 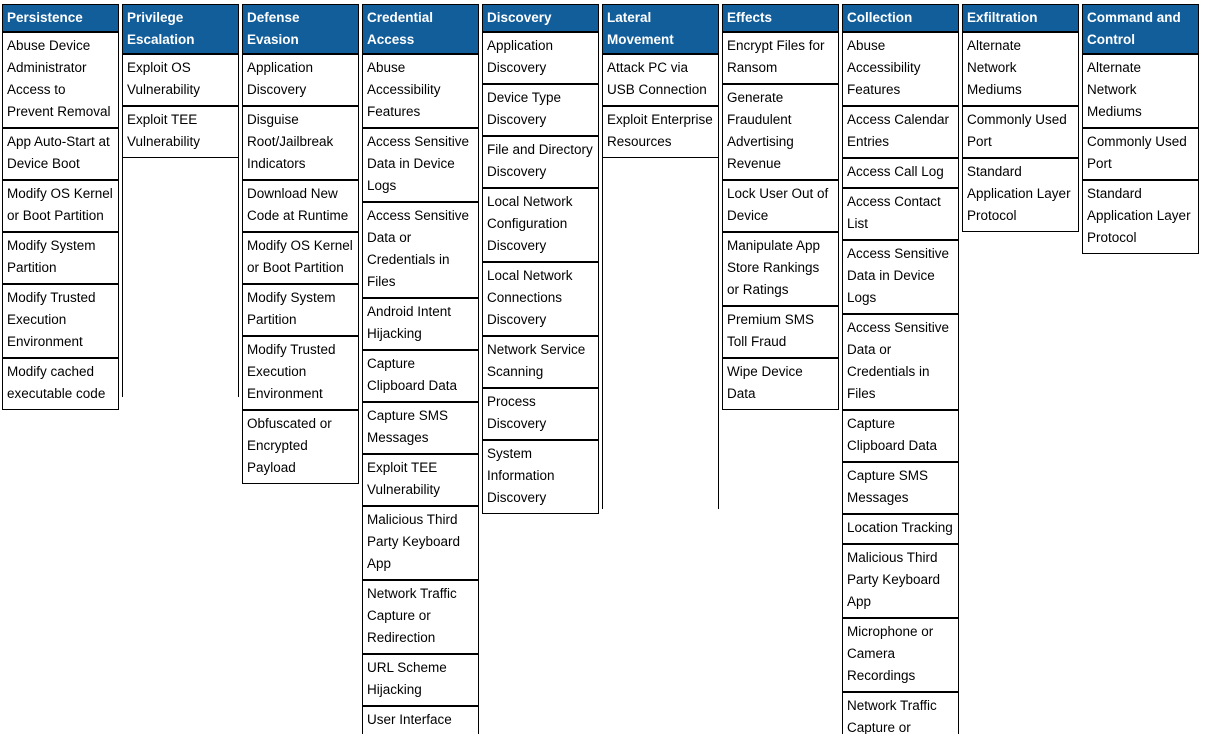 What do you see at coordinates (180, 29) in the screenshot?
I see `tactic-header-privilege_escalation: Privilege Escalation` at bounding box center [180, 29].